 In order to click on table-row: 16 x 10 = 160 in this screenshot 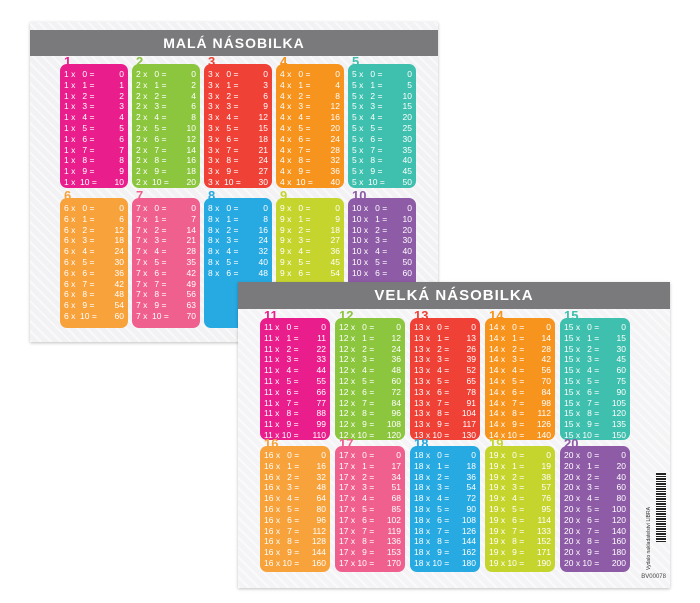, I will do `click(295, 563)`.